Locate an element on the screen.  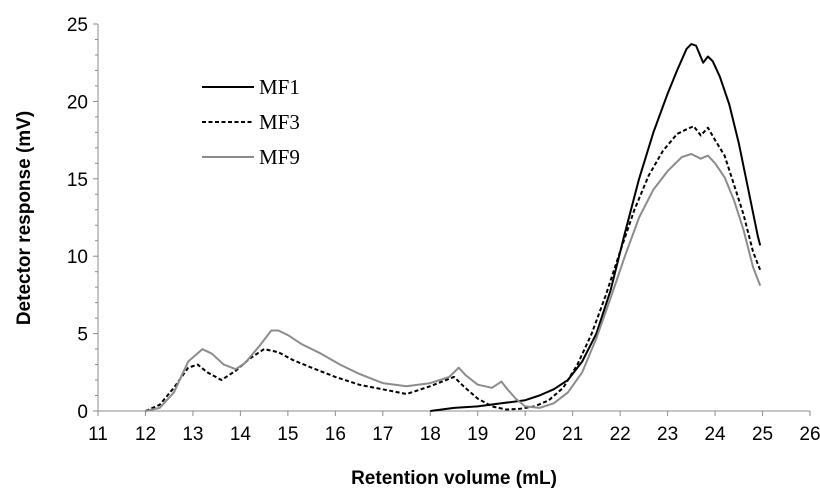
x-ticks: 11 12 13 14 15 16 17 18 19 20 21 22 23 24 25 26 is located at coordinates (454, 428).